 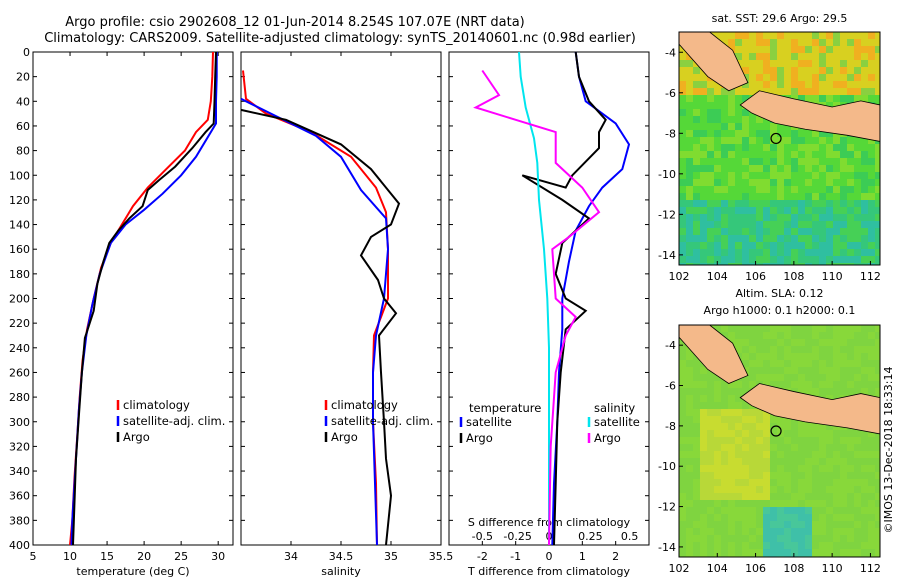 I want to click on y-tick-label: 120, so click(x=19, y=200).